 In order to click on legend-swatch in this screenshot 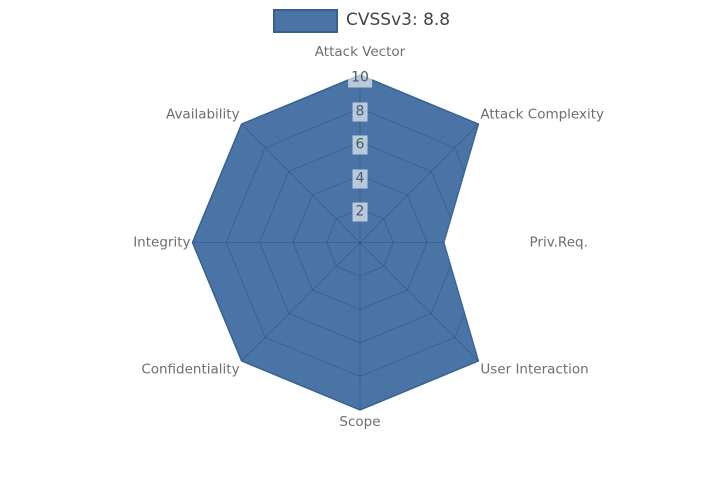, I will do `click(305, 20)`.